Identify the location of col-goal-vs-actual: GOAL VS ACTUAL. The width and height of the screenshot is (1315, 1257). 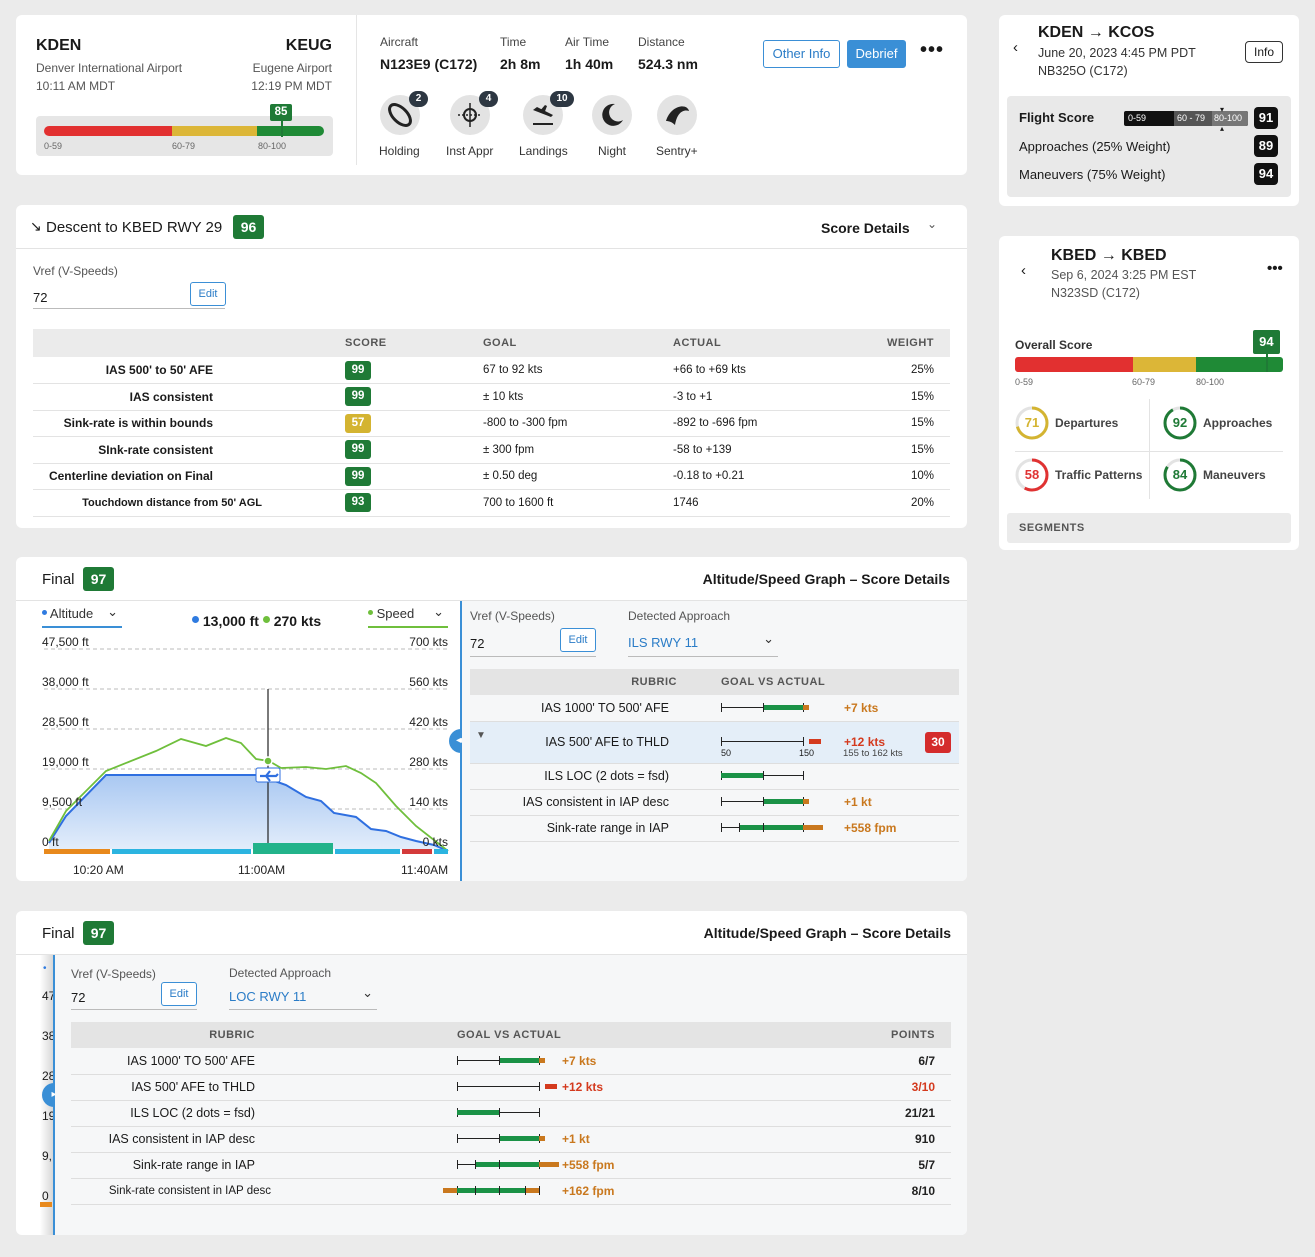
(560, 1035).